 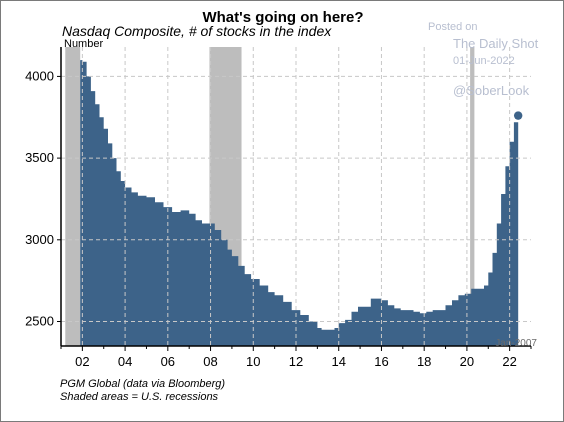 What do you see at coordinates (210, 361) in the screenshot?
I see `x-tick-label-3: 08` at bounding box center [210, 361].